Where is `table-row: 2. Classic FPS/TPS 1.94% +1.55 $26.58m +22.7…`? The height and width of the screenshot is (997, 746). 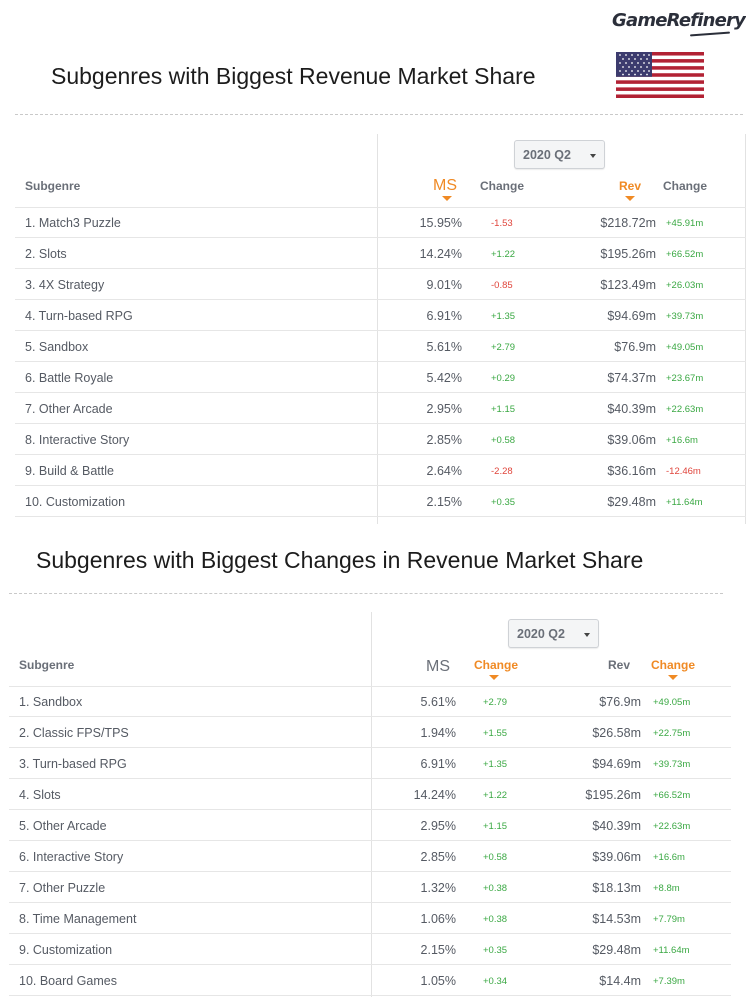 table-row: 2. Classic FPS/TPS 1.94% +1.55 $26.58m +22.7… is located at coordinates (370, 732).